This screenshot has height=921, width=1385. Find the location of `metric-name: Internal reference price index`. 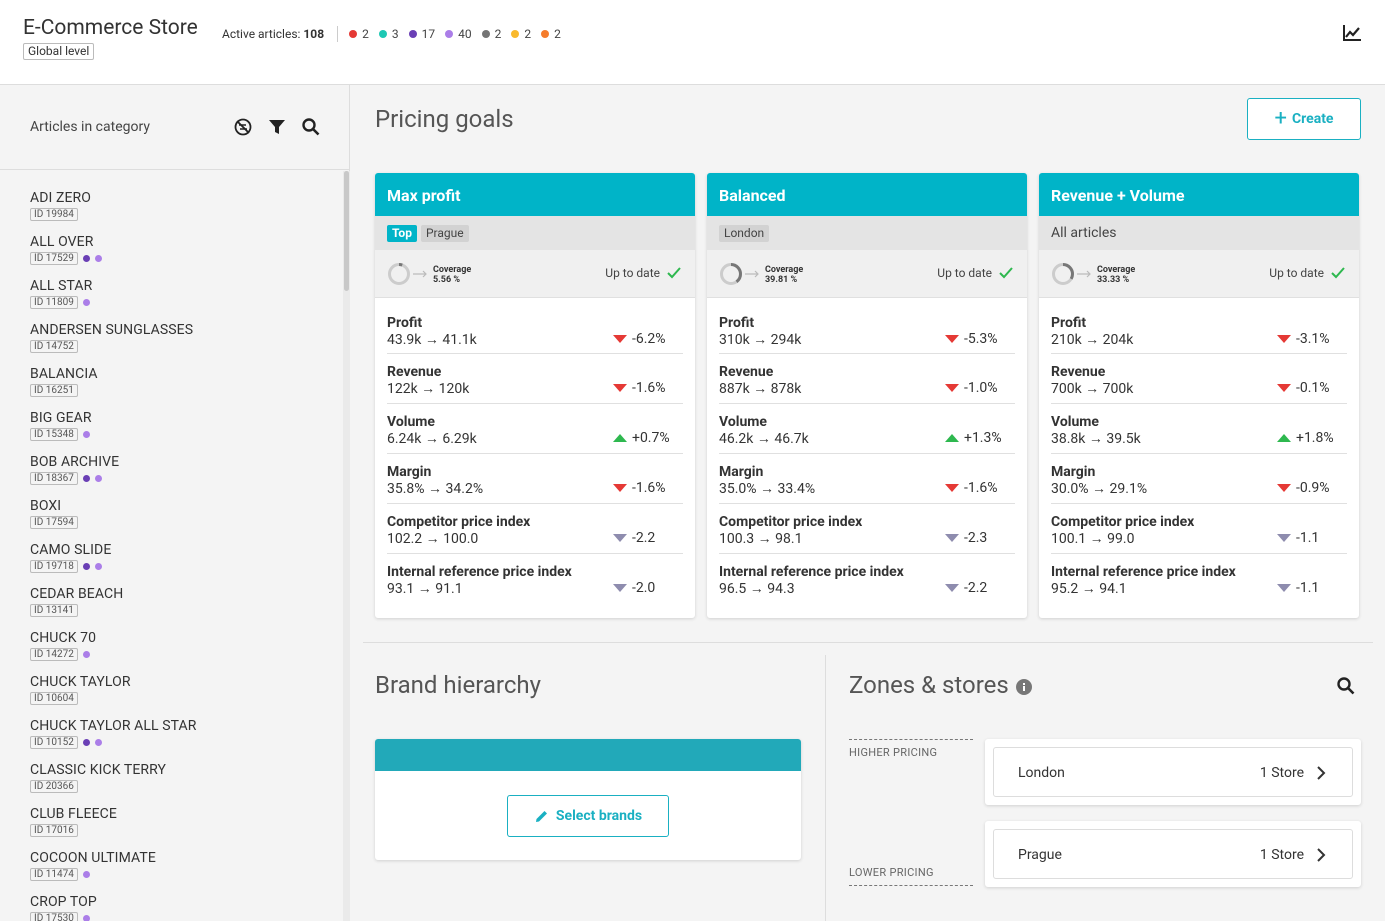

metric-name: Internal reference price index is located at coordinates (811, 572).